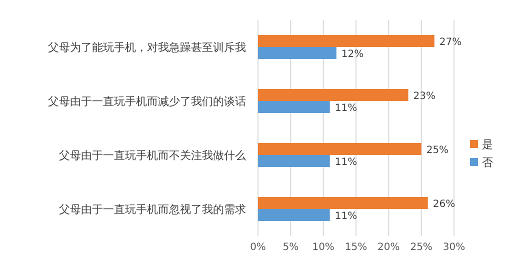 This screenshot has width=506, height=274. I want to click on x-tick-label: 15%, so click(356, 247).